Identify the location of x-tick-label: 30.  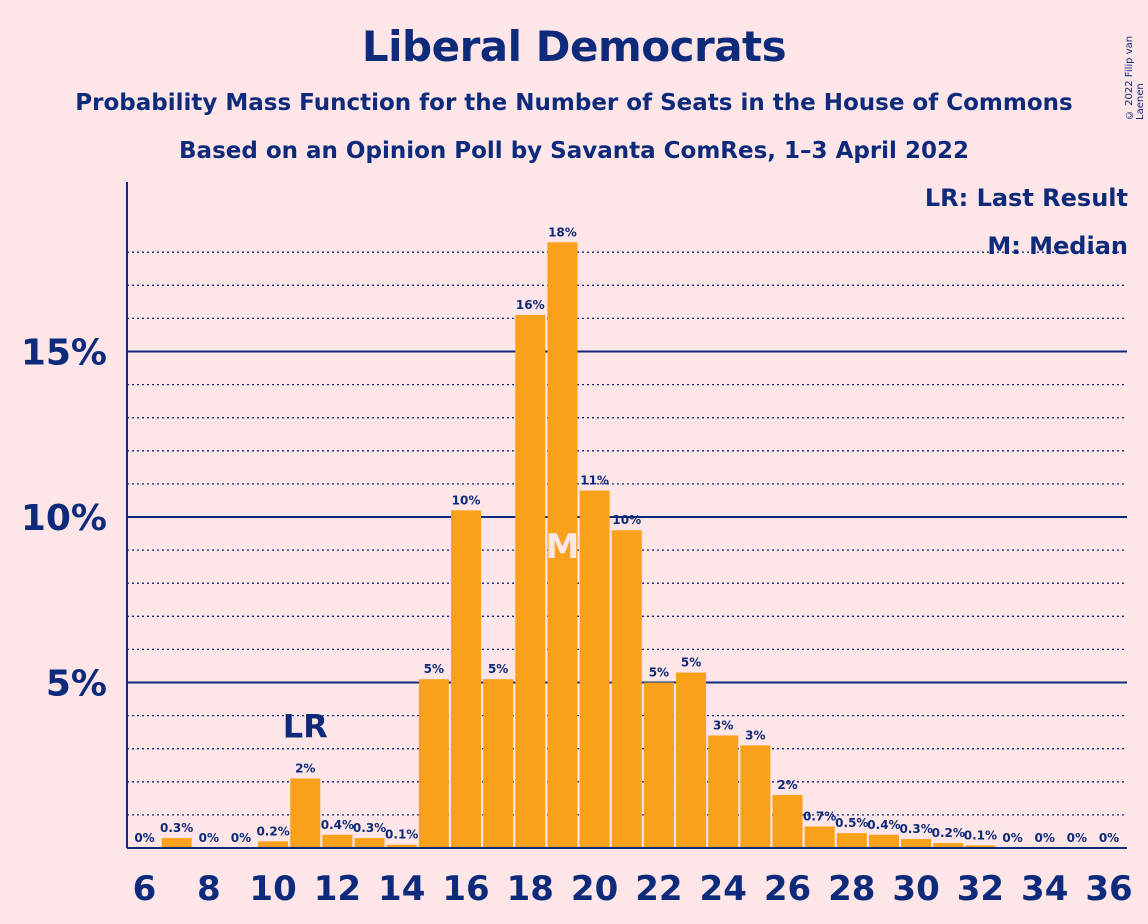
(915, 889).